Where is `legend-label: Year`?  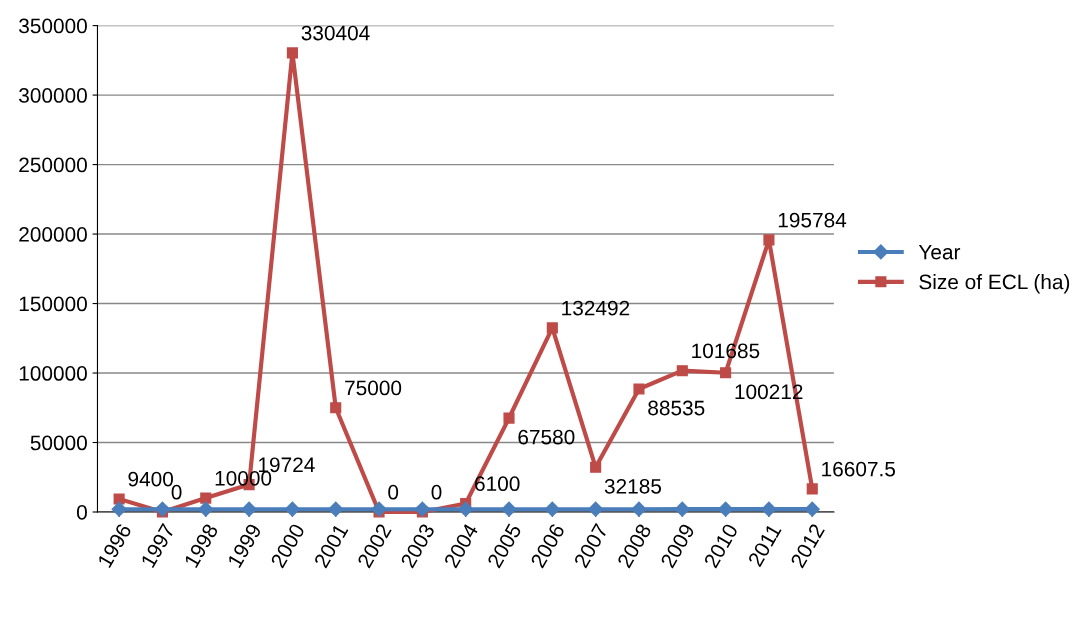 legend-label: Year is located at coordinates (939, 252).